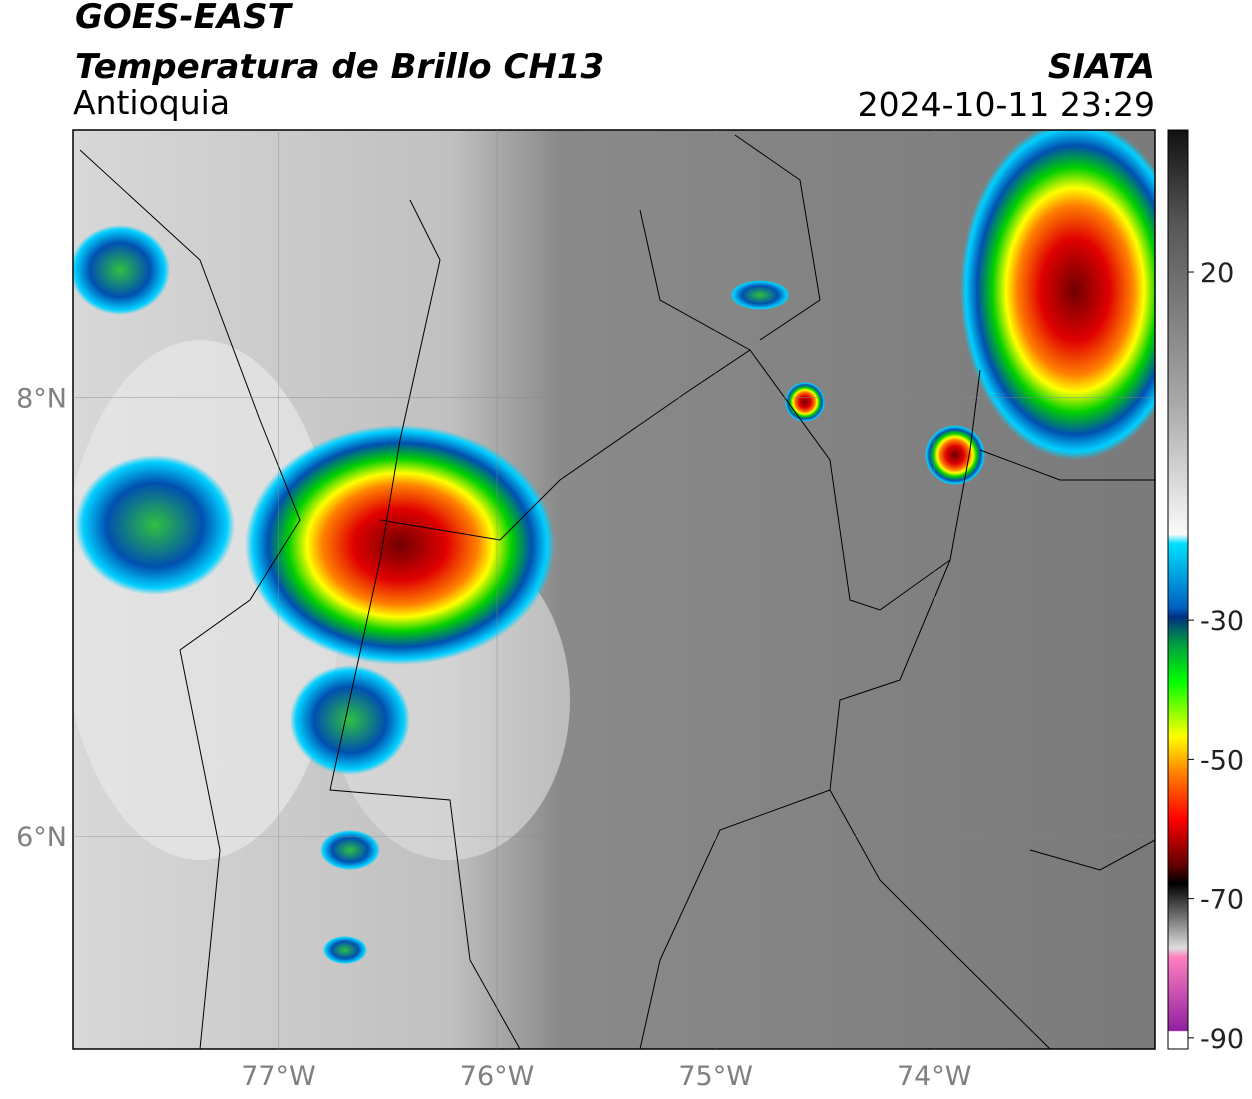 This screenshot has width=1252, height=1099. I want to click on lat-tick-label: 8°N, so click(41, 399).